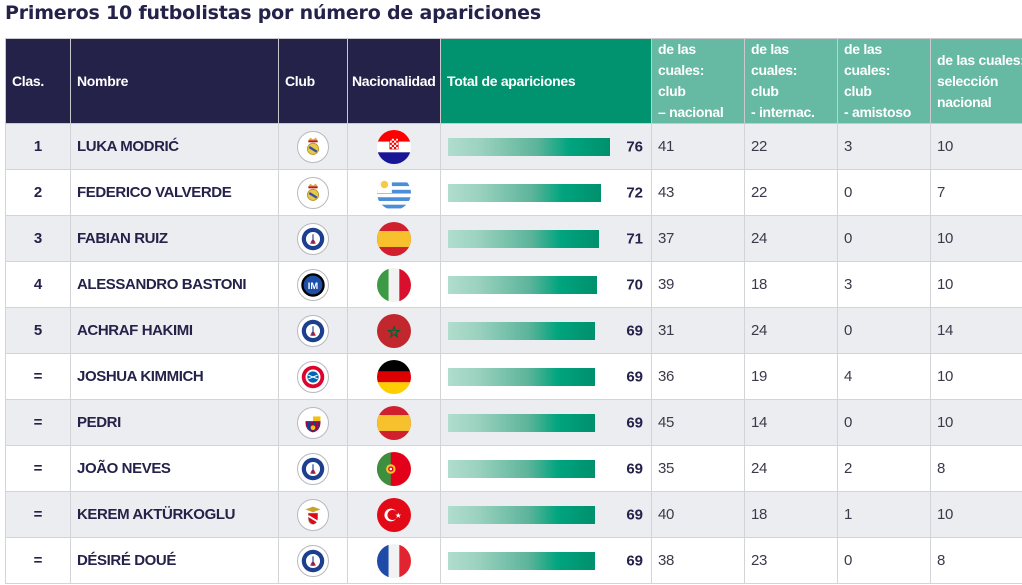 The height and width of the screenshot is (585, 1022). Describe the element at coordinates (174, 238) in the screenshot. I see `player-name: Fabian Ruiz` at that location.